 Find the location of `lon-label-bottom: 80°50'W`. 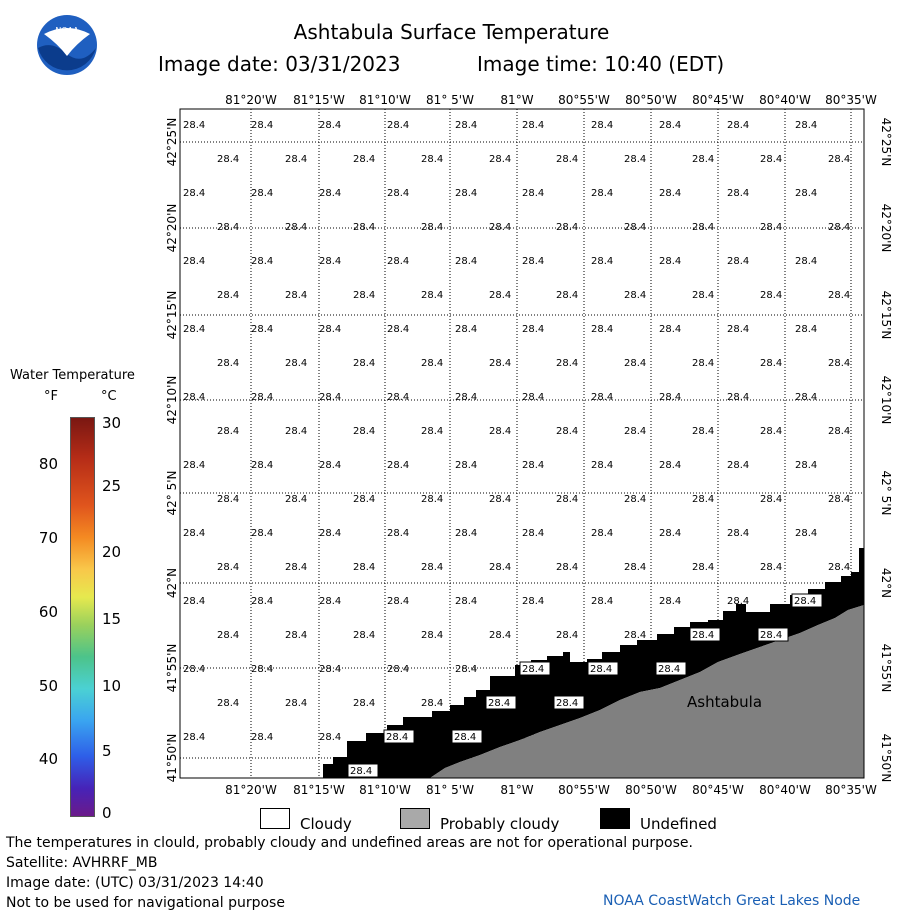

lon-label-bottom: 80°50'W is located at coordinates (651, 790).